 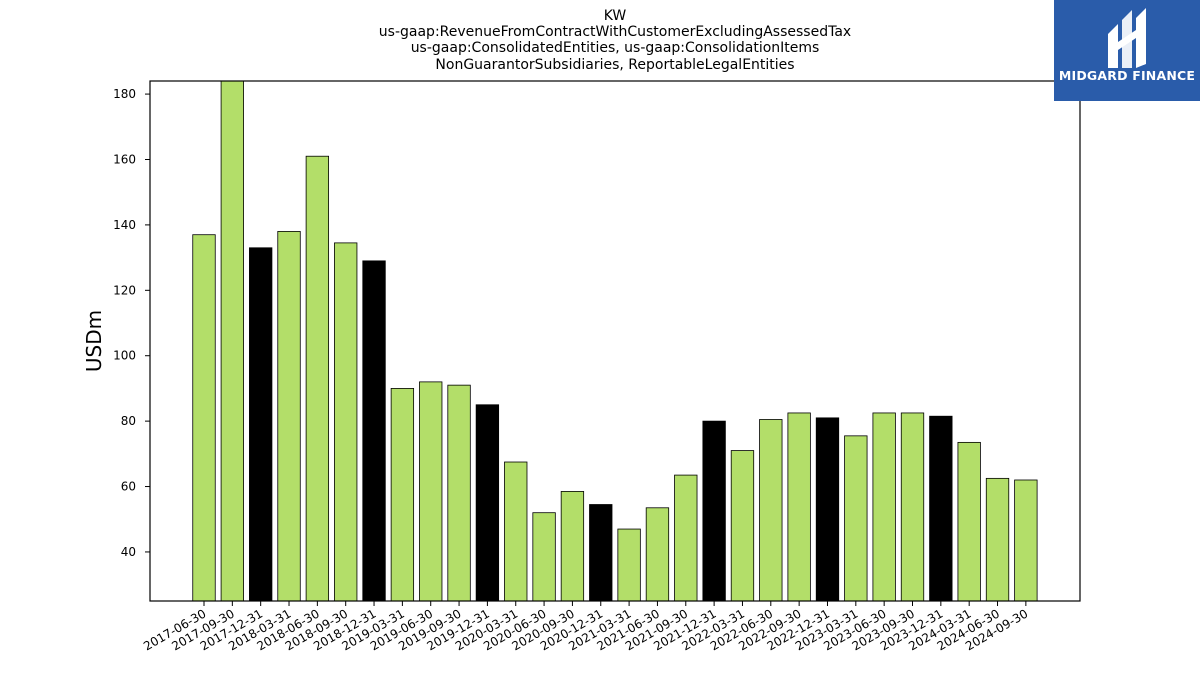 I want to click on y-tick-label: 100, so click(x=124, y=356).